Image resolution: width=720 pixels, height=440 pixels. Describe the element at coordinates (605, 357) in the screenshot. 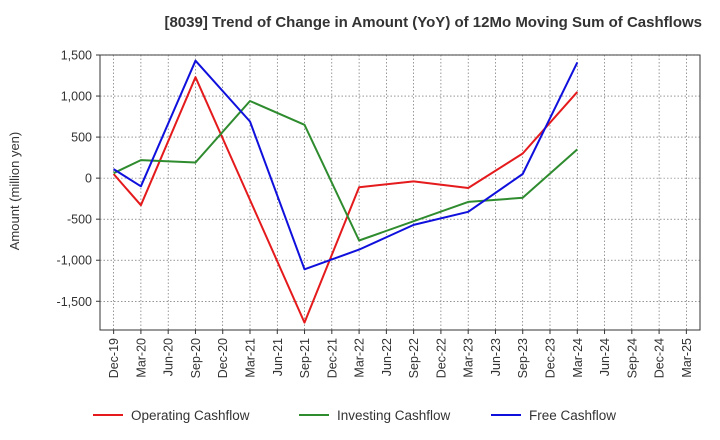

I see `x-tick-label: Jun-24` at that location.